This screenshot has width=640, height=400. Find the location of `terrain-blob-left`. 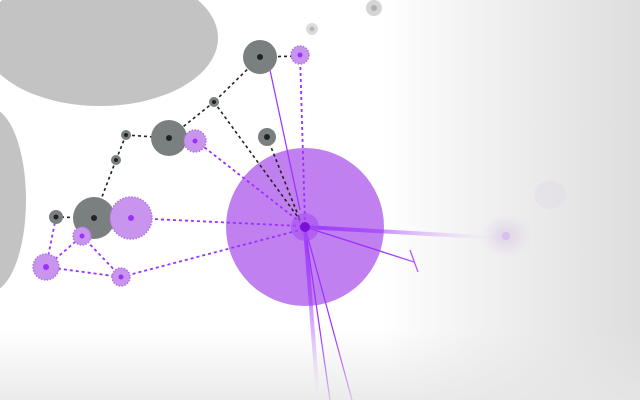

terrain-blob-left is located at coordinates (13, 200).